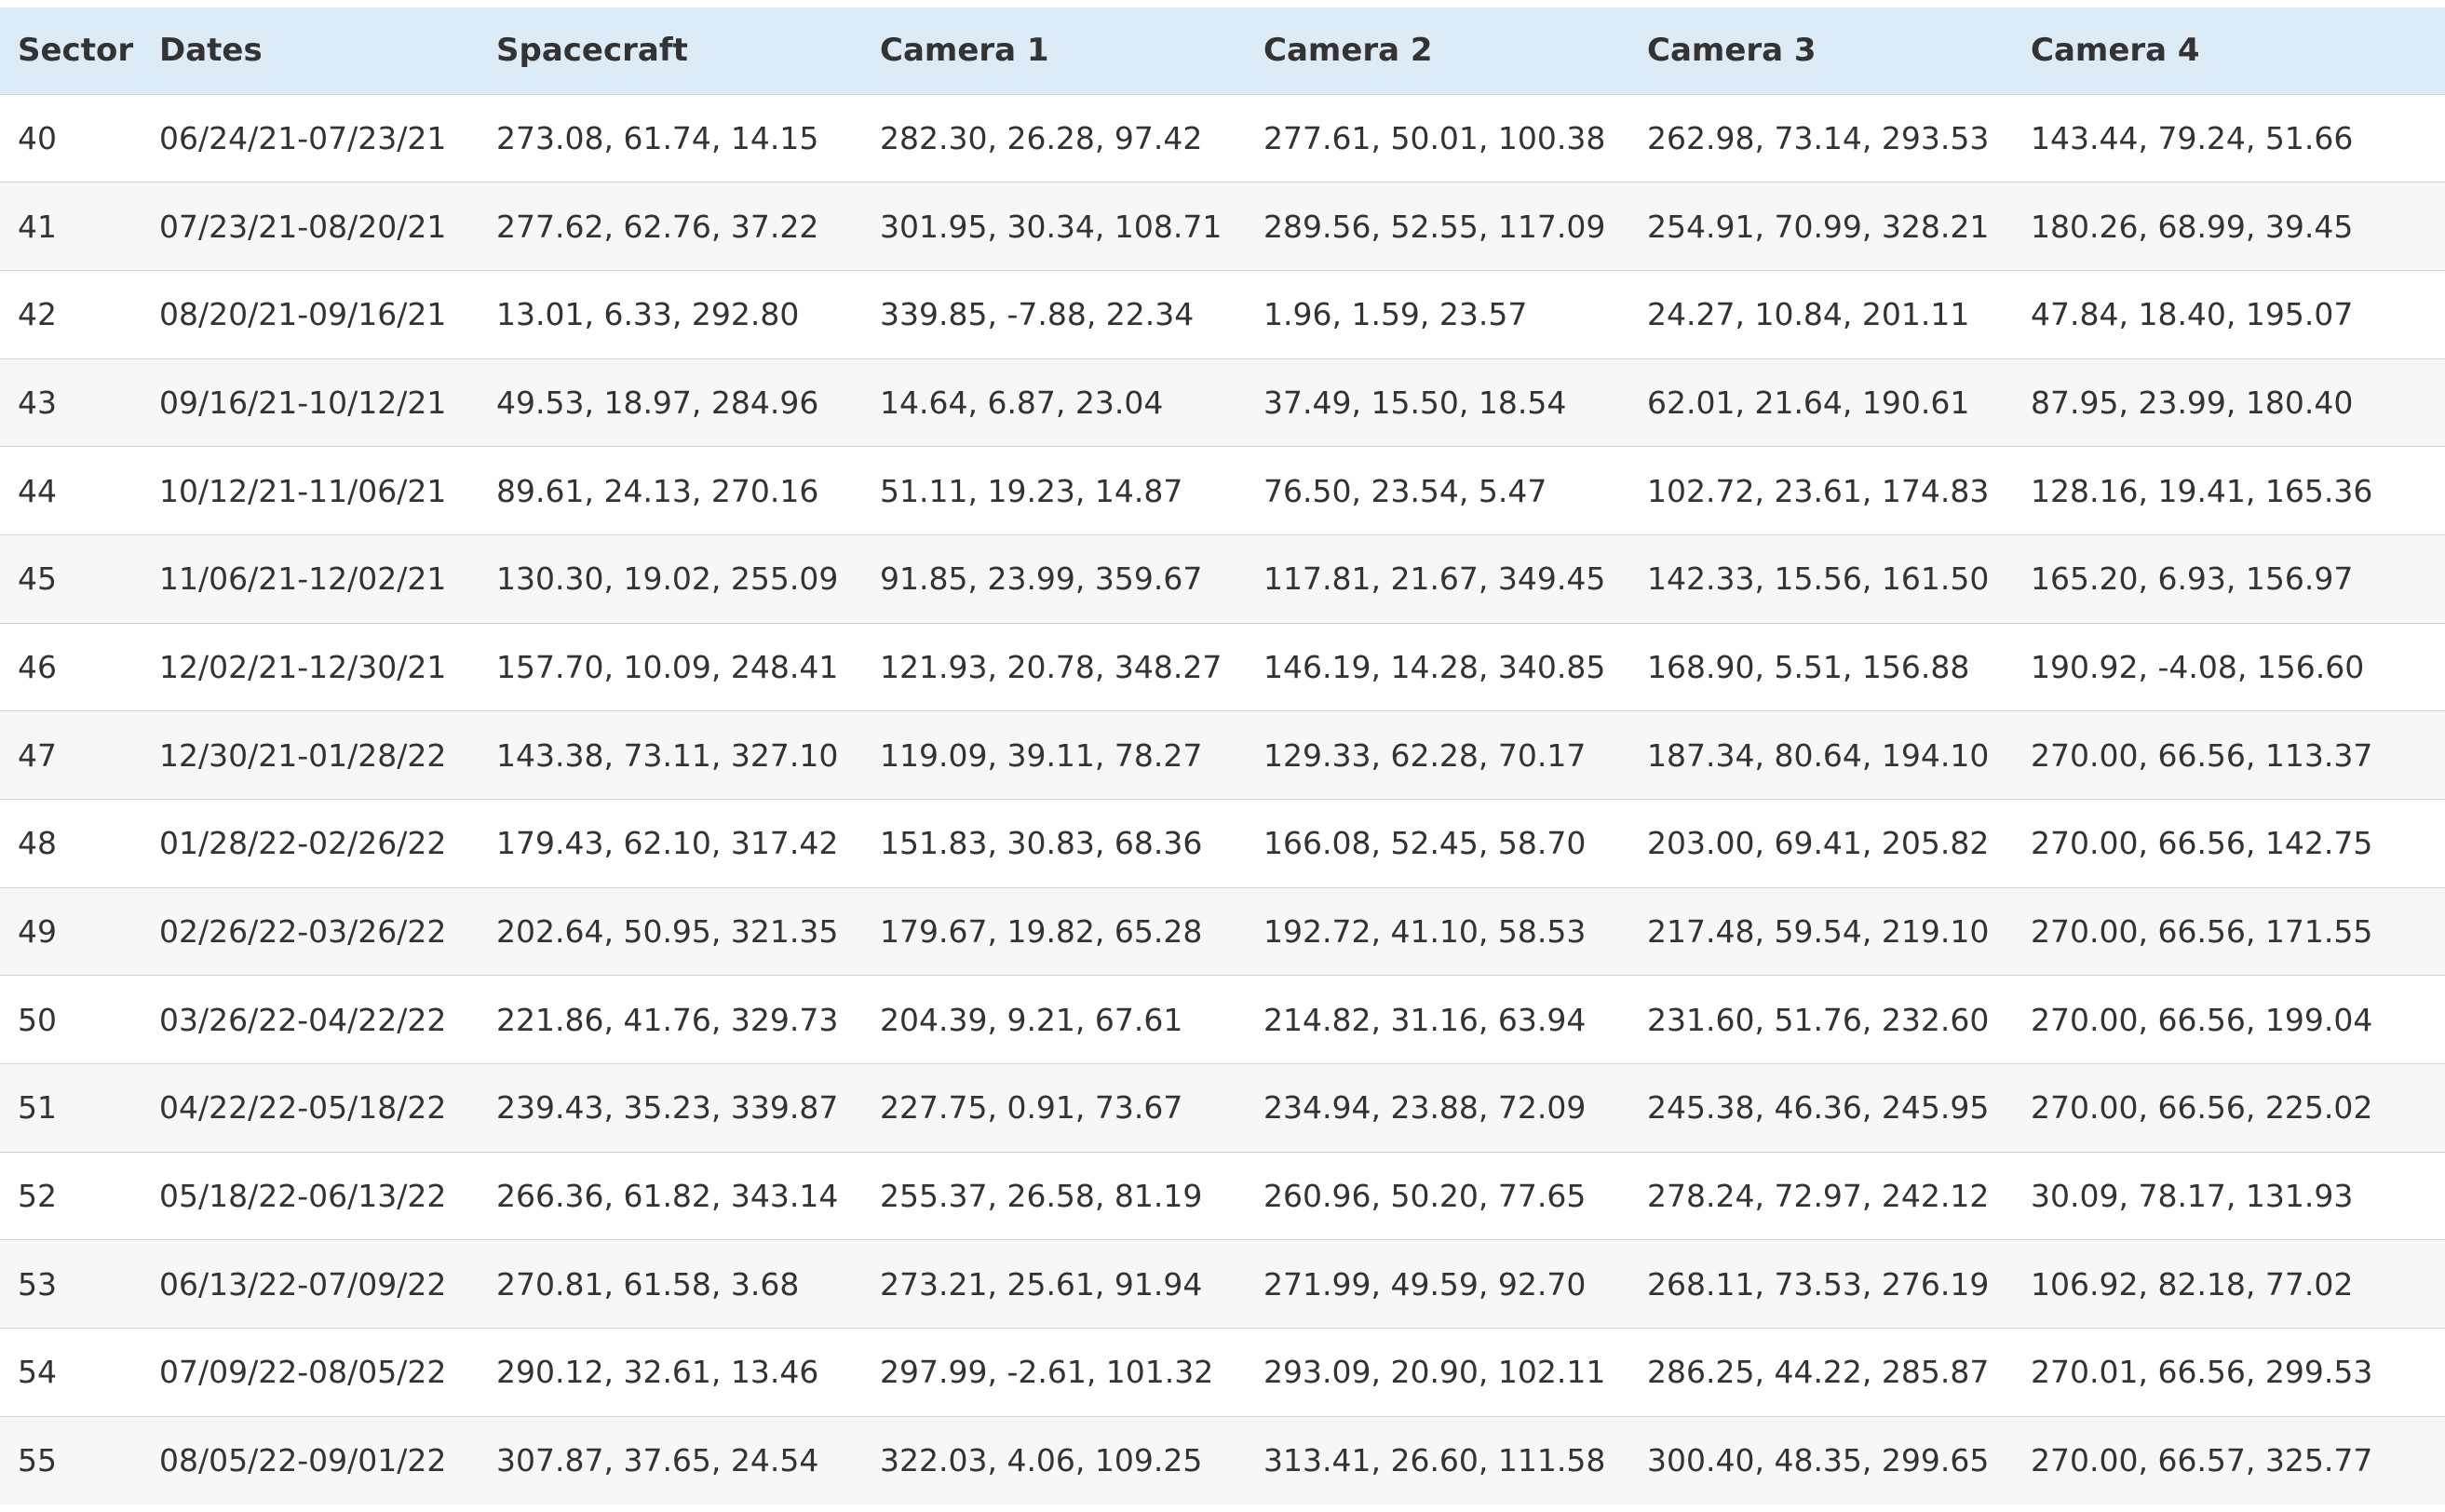 Image resolution: width=2445 pixels, height=1512 pixels. Describe the element at coordinates (71, 47) in the screenshot. I see `header-sector: Sector` at that location.